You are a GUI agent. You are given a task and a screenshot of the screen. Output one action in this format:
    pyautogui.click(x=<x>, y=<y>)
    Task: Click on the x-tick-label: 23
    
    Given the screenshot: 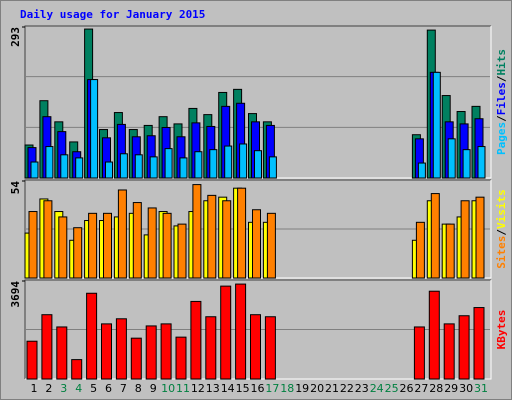 What is the action you would take?
    pyautogui.click(x=362, y=388)
    